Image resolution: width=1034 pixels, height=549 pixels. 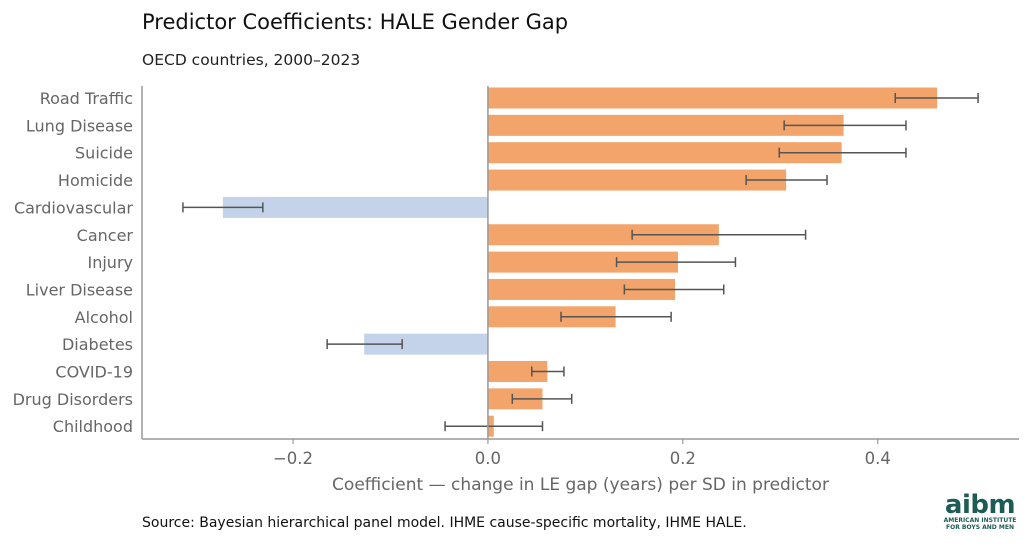 What do you see at coordinates (582, 453) in the screenshot?
I see `x-ticks-group: −0.2 0.0 0.2 0.4` at bounding box center [582, 453].